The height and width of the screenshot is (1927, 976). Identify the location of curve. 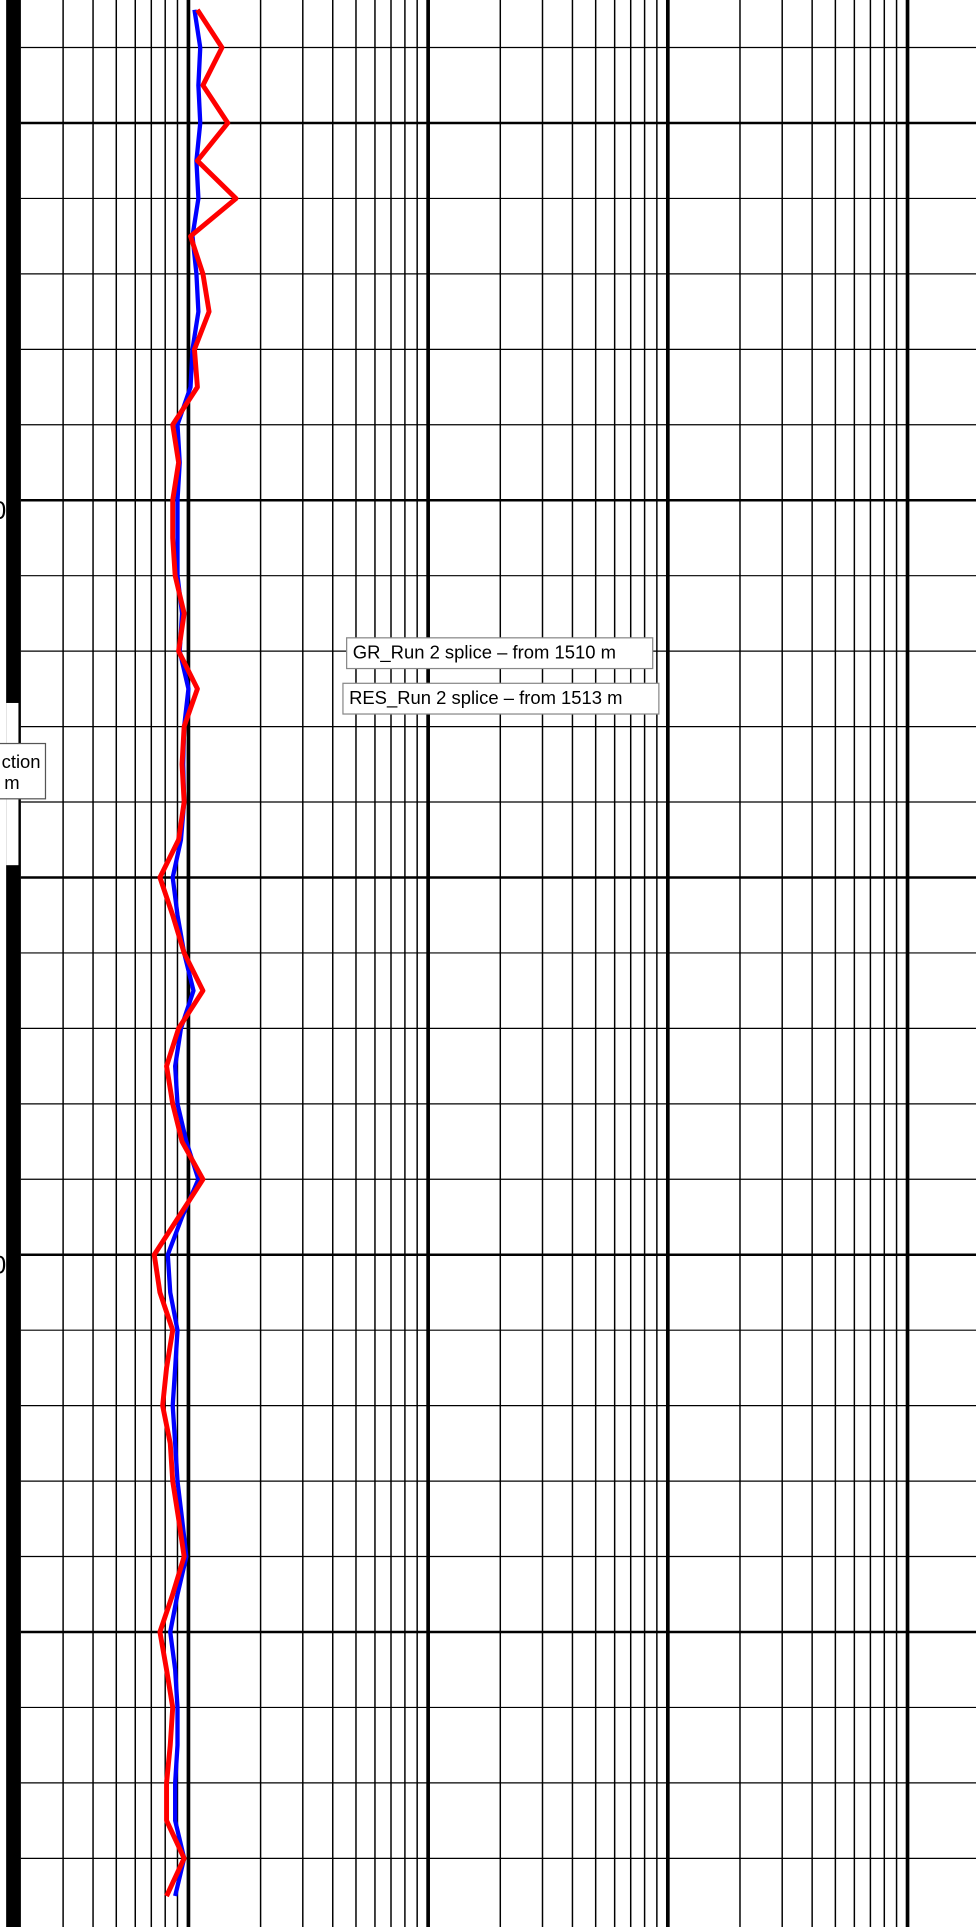
(195, 953).